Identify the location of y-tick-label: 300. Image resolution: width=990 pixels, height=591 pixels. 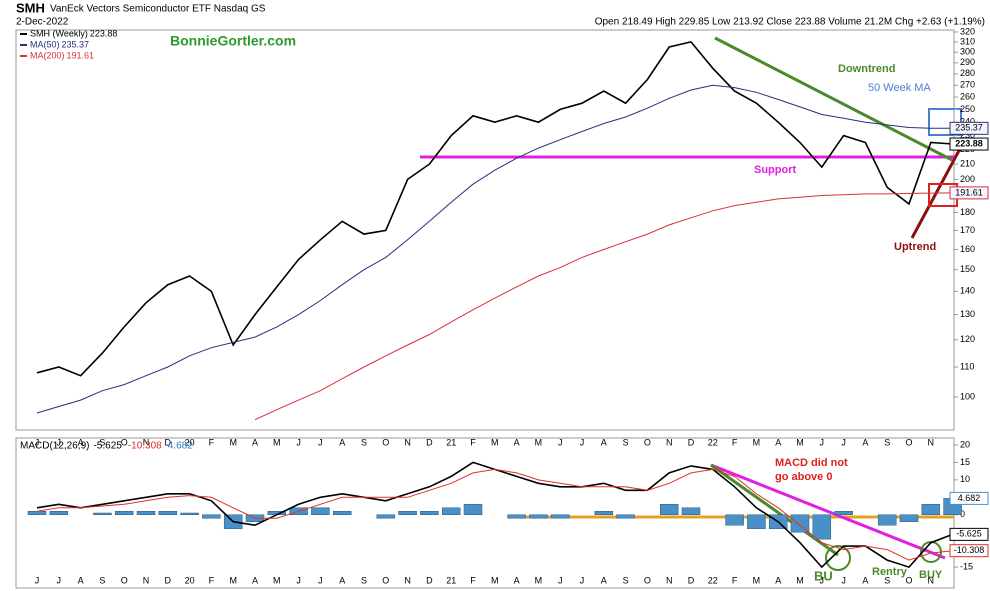
(967, 52).